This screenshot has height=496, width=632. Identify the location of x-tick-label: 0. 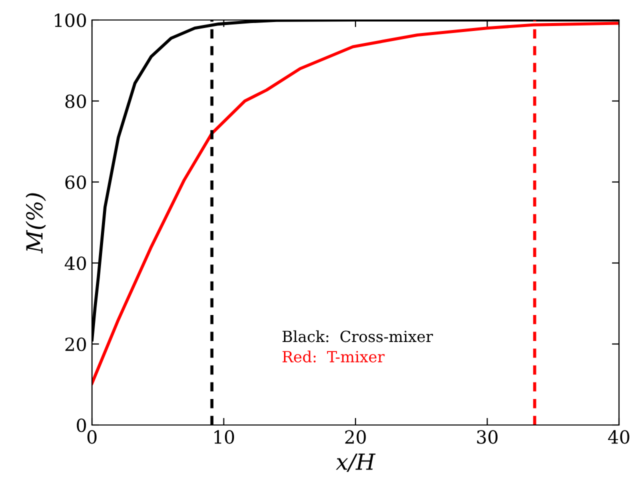
(92, 437).